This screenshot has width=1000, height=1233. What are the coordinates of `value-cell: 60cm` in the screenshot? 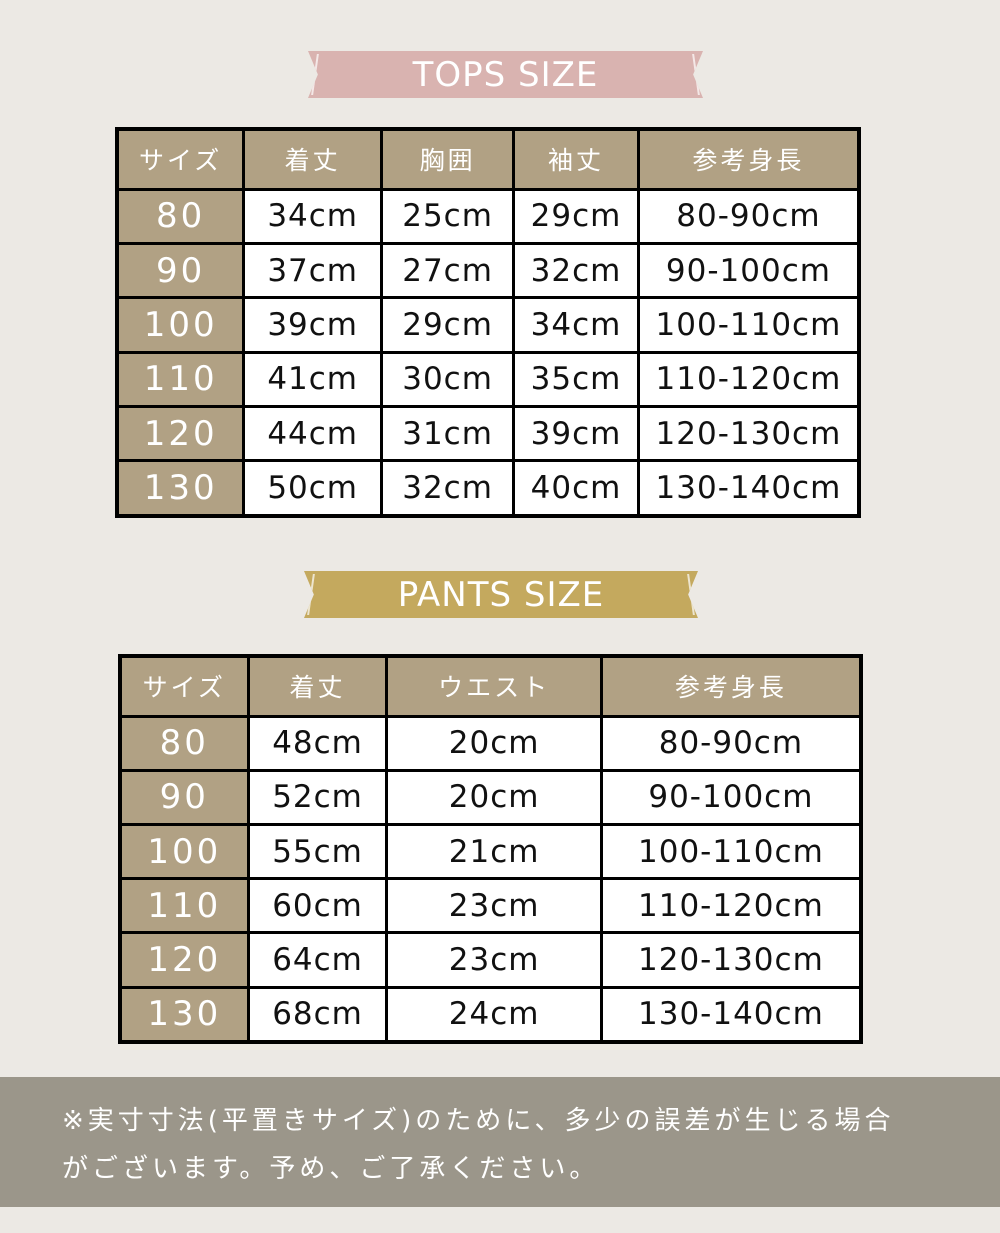 It's located at (317, 906).